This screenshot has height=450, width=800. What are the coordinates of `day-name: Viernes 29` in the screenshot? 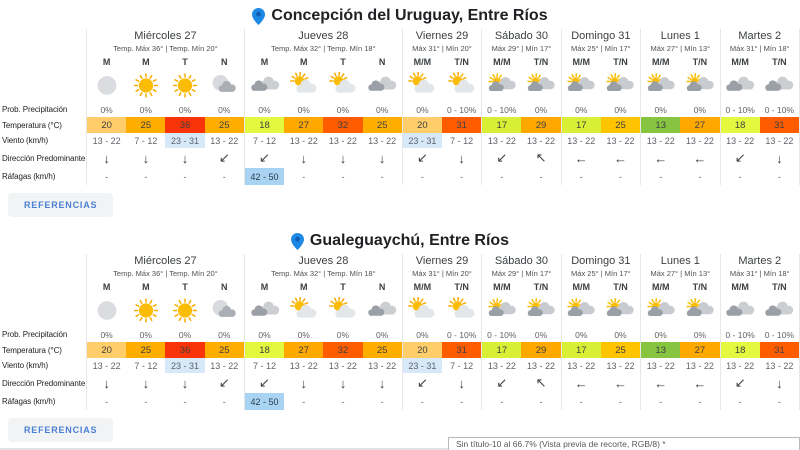 It's located at (442, 261).